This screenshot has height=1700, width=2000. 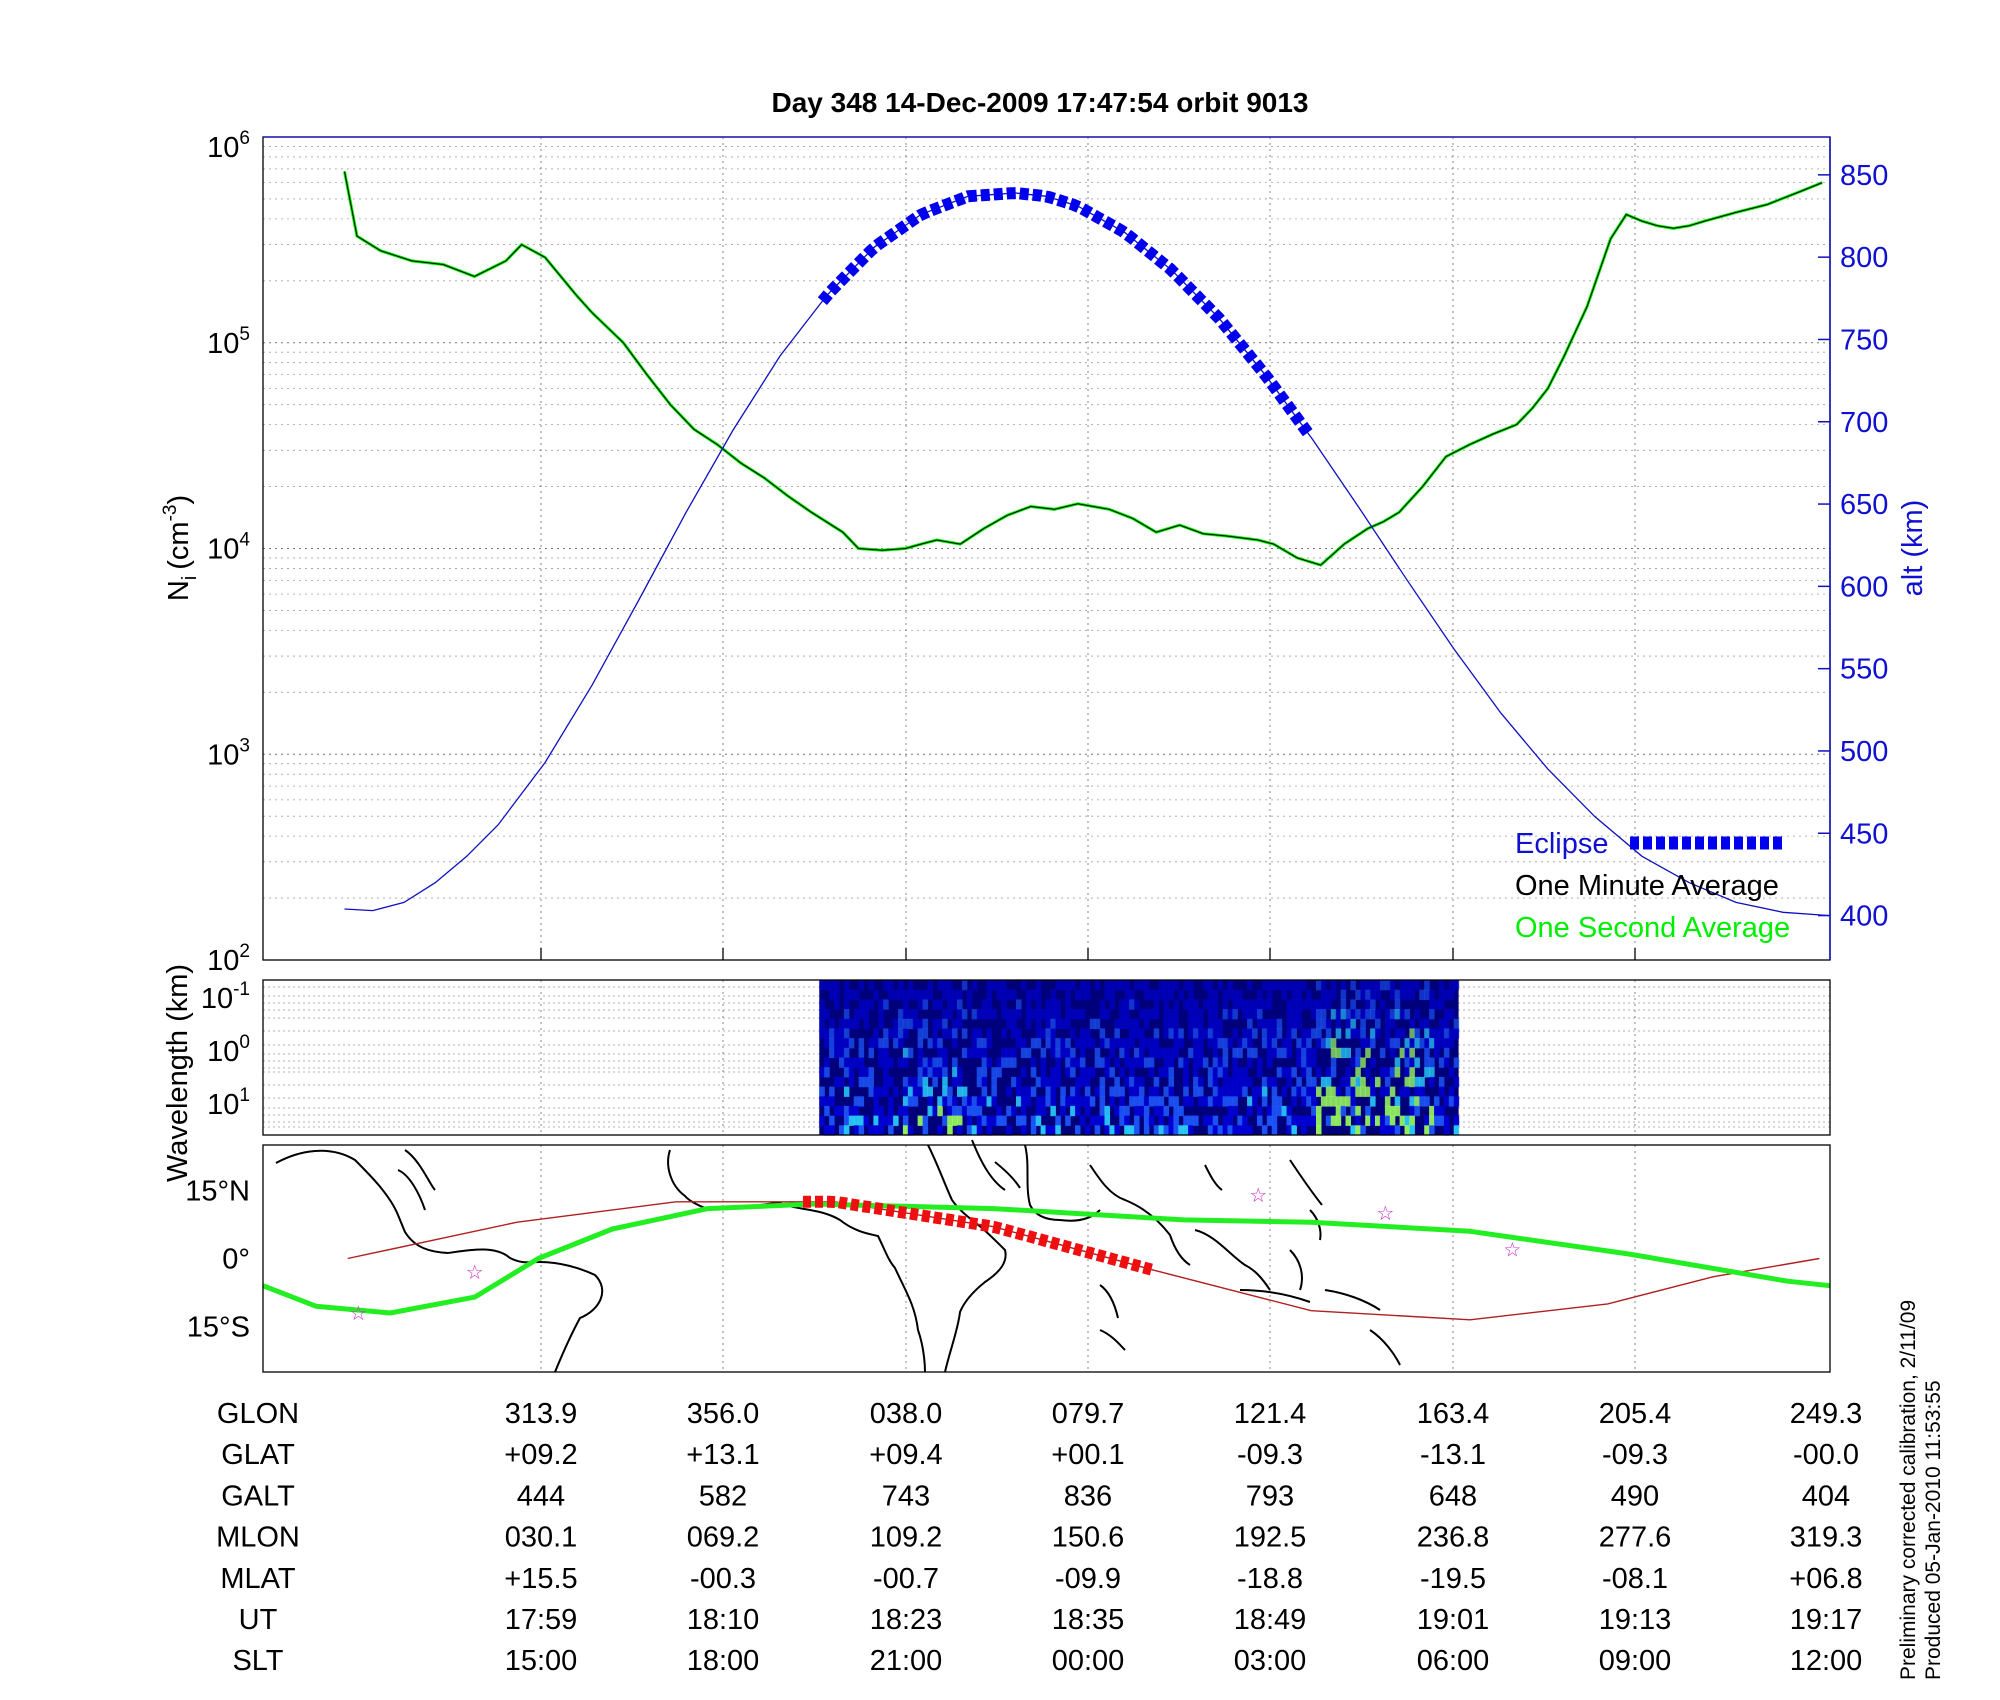 What do you see at coordinates (1826, 1620) in the screenshot?
I see `table-cell: 19:17` at bounding box center [1826, 1620].